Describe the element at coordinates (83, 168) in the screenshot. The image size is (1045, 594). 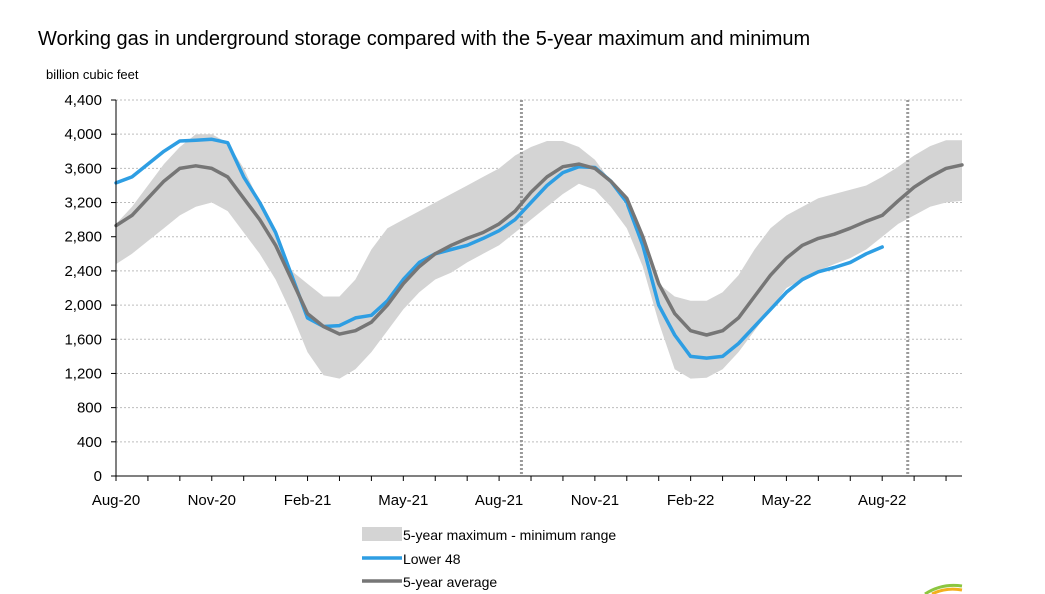
I see `y-tick-label: 3,600` at that location.